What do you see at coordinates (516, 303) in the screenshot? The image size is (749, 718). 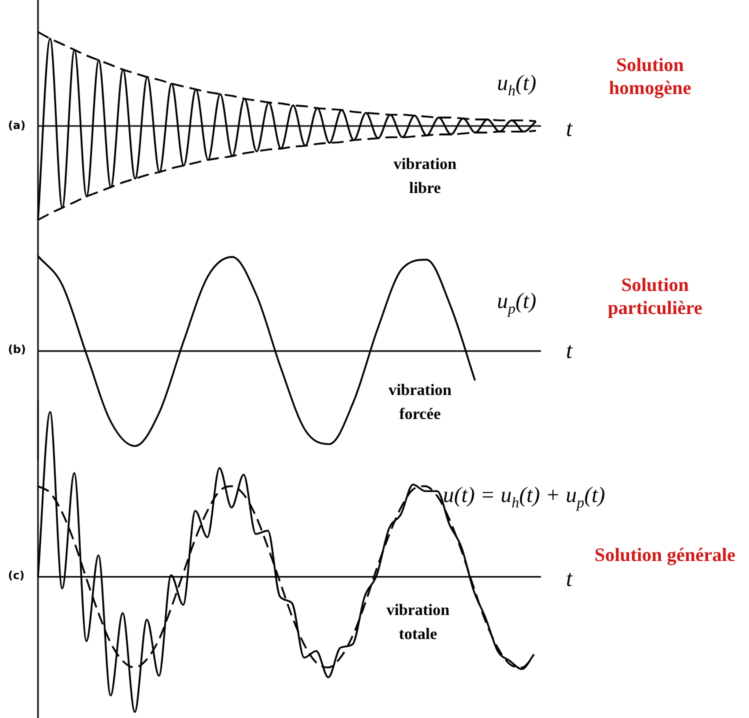 I see `series-label: u$_{p}$(t)` at bounding box center [516, 303].